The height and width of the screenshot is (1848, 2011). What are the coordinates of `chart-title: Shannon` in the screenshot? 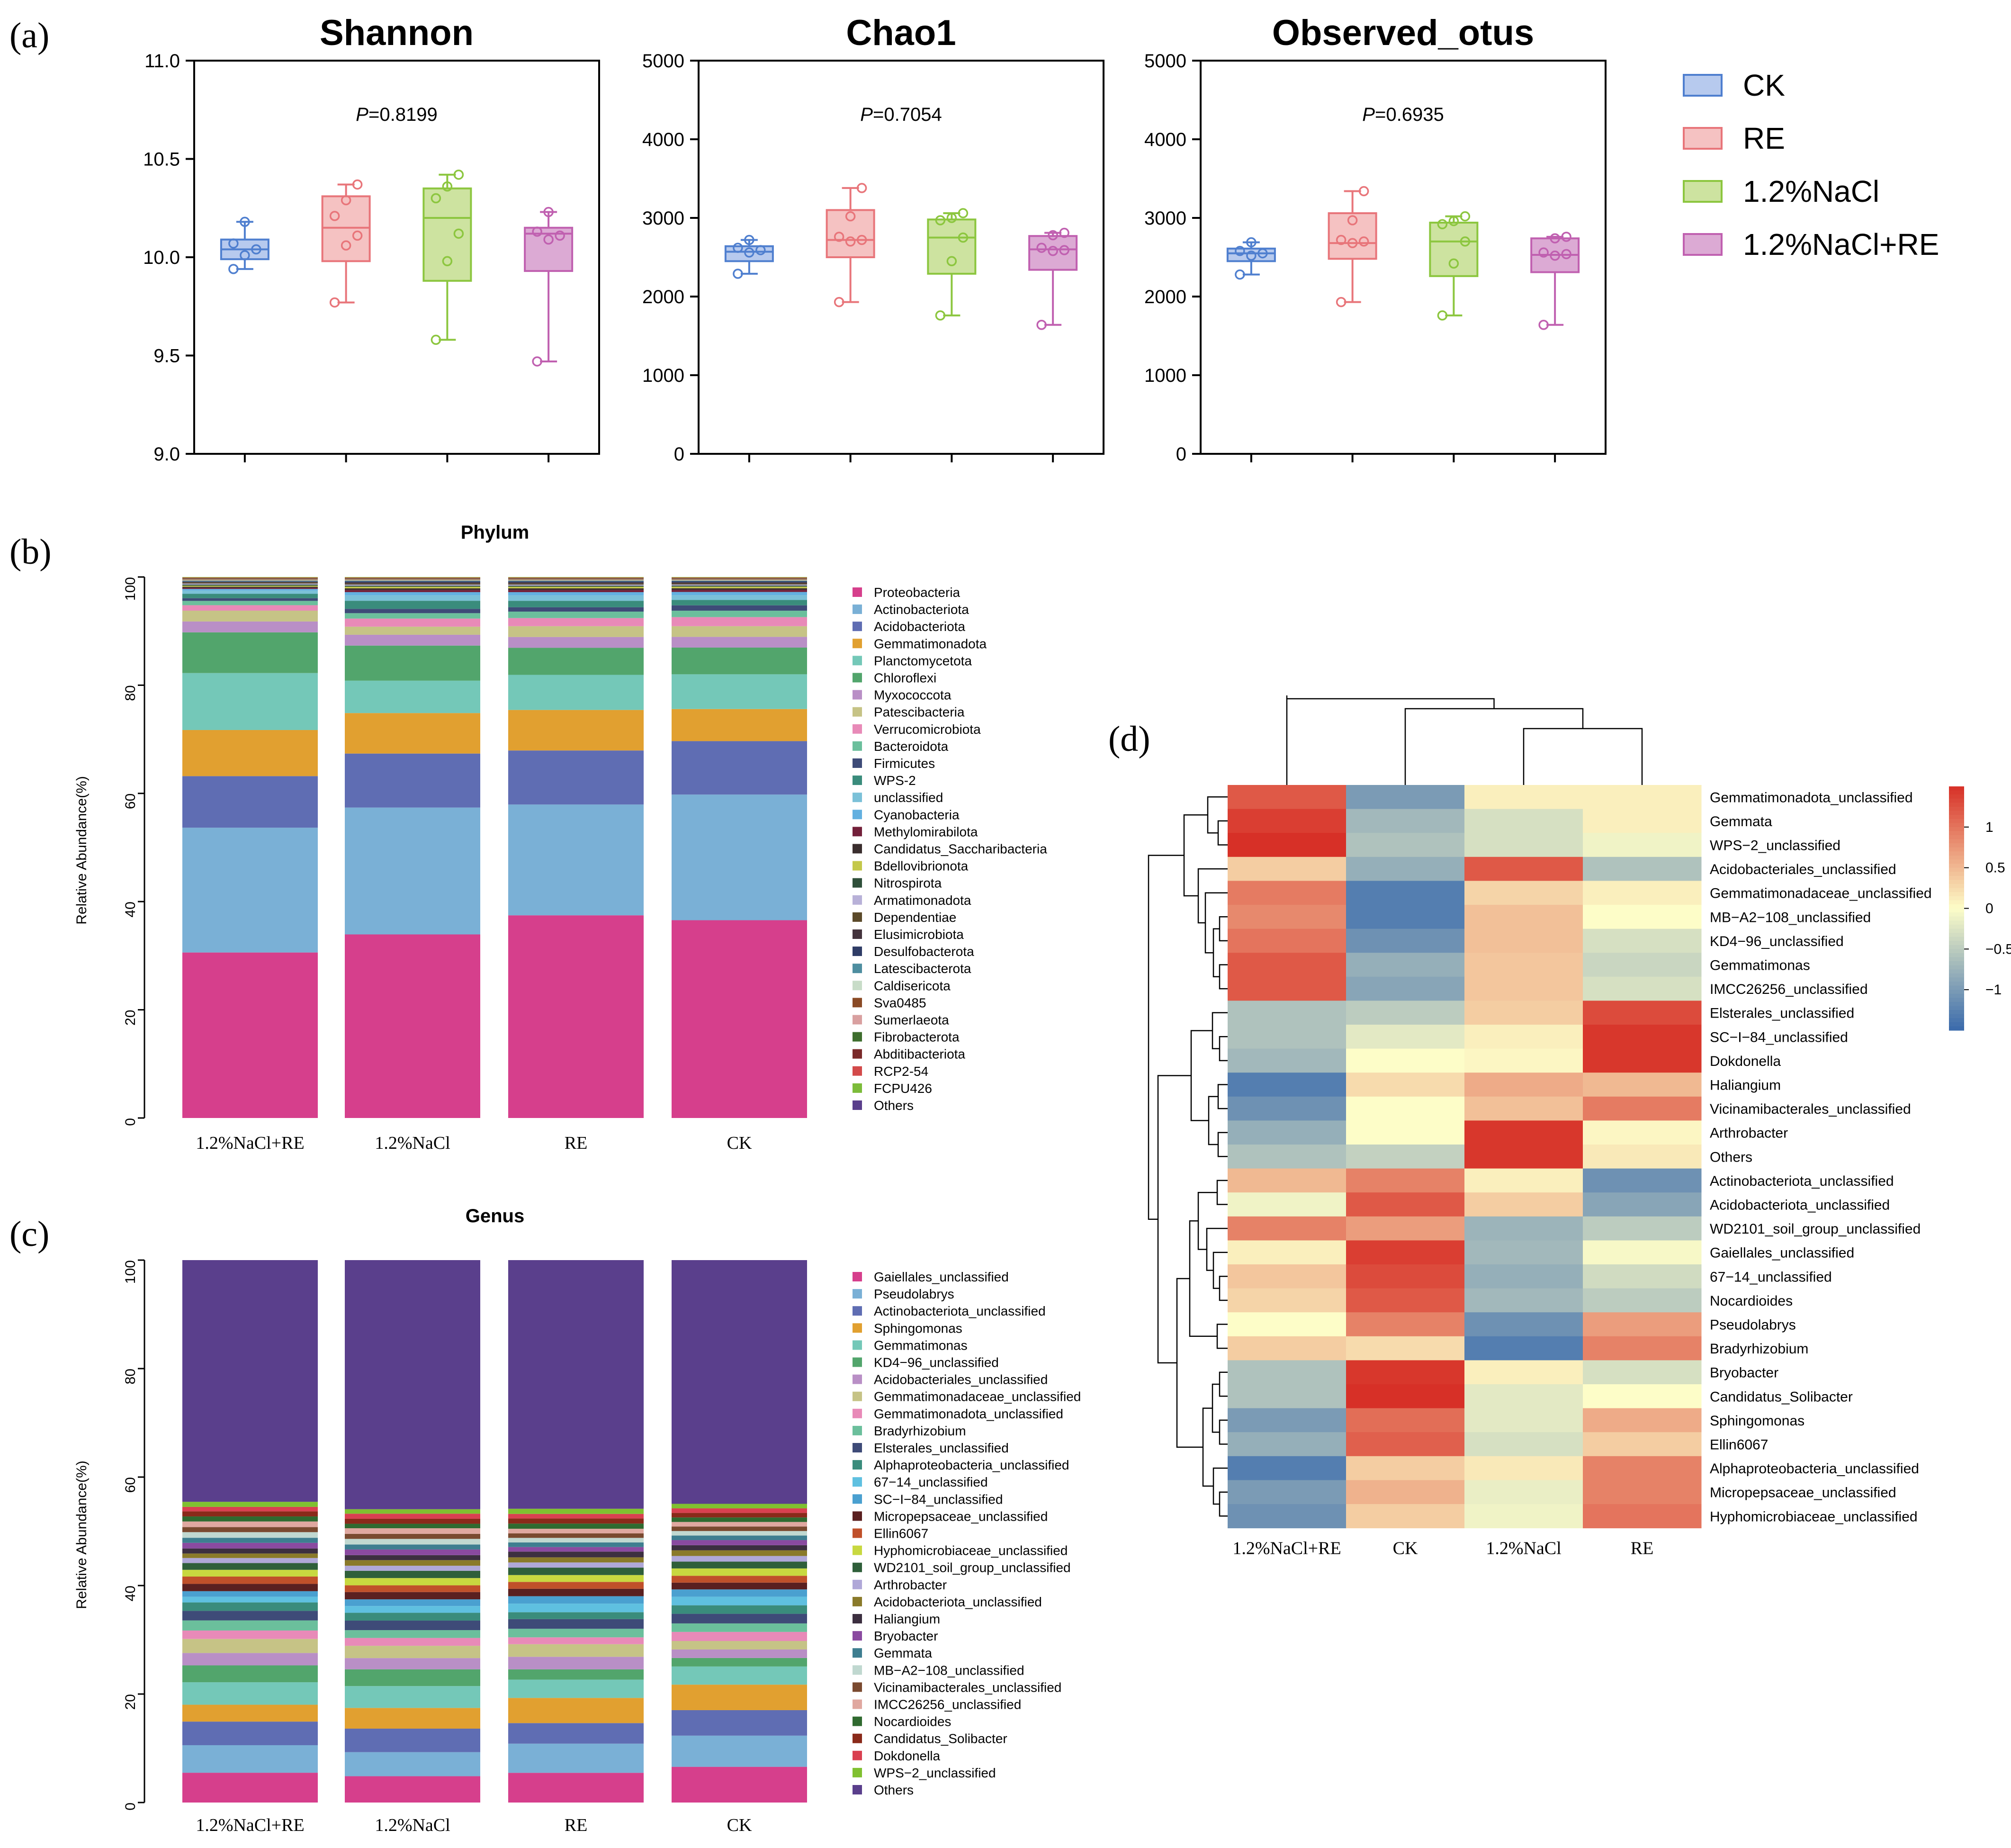 It's located at (397, 33).